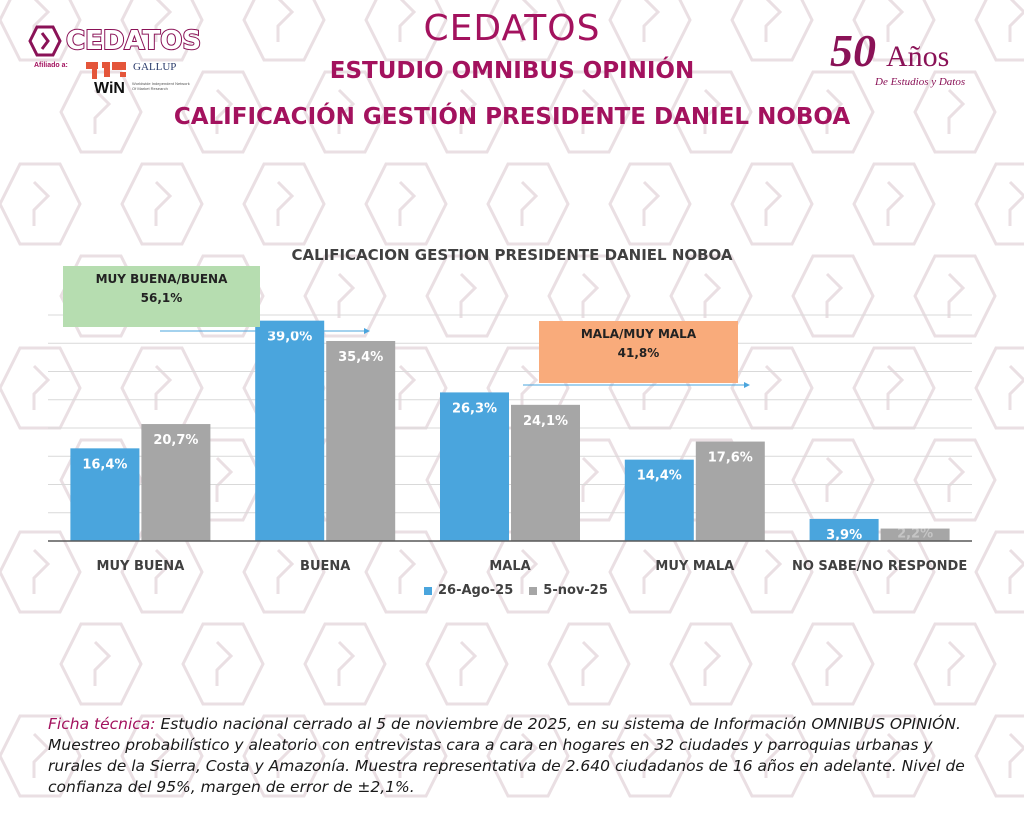 Image resolution: width=1024 pixels, height=816 pixels. Describe the element at coordinates (638, 334) in the screenshot. I see `negative-callout-label: MALA/MUY MALA` at that location.